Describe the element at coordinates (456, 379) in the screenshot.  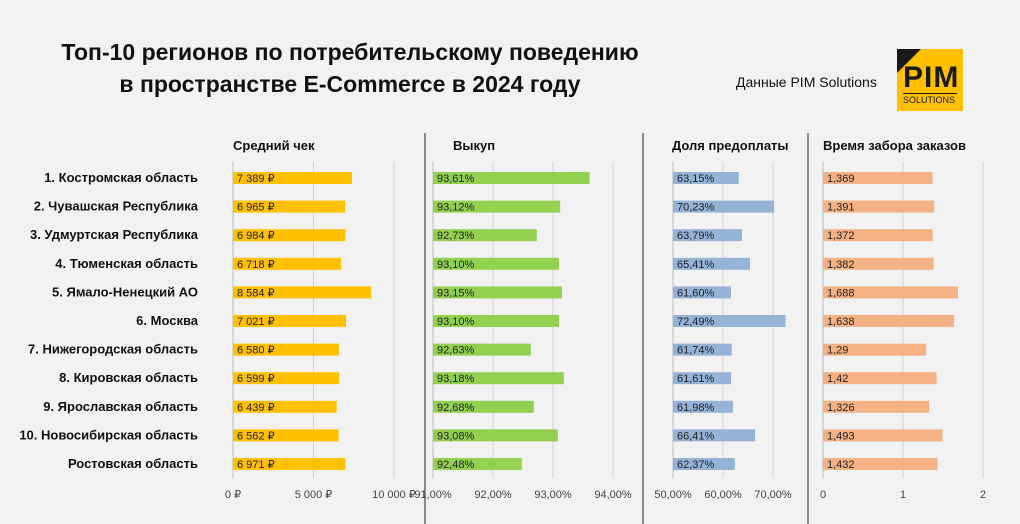
I see `bar-value-label: 93,18%` at that location.